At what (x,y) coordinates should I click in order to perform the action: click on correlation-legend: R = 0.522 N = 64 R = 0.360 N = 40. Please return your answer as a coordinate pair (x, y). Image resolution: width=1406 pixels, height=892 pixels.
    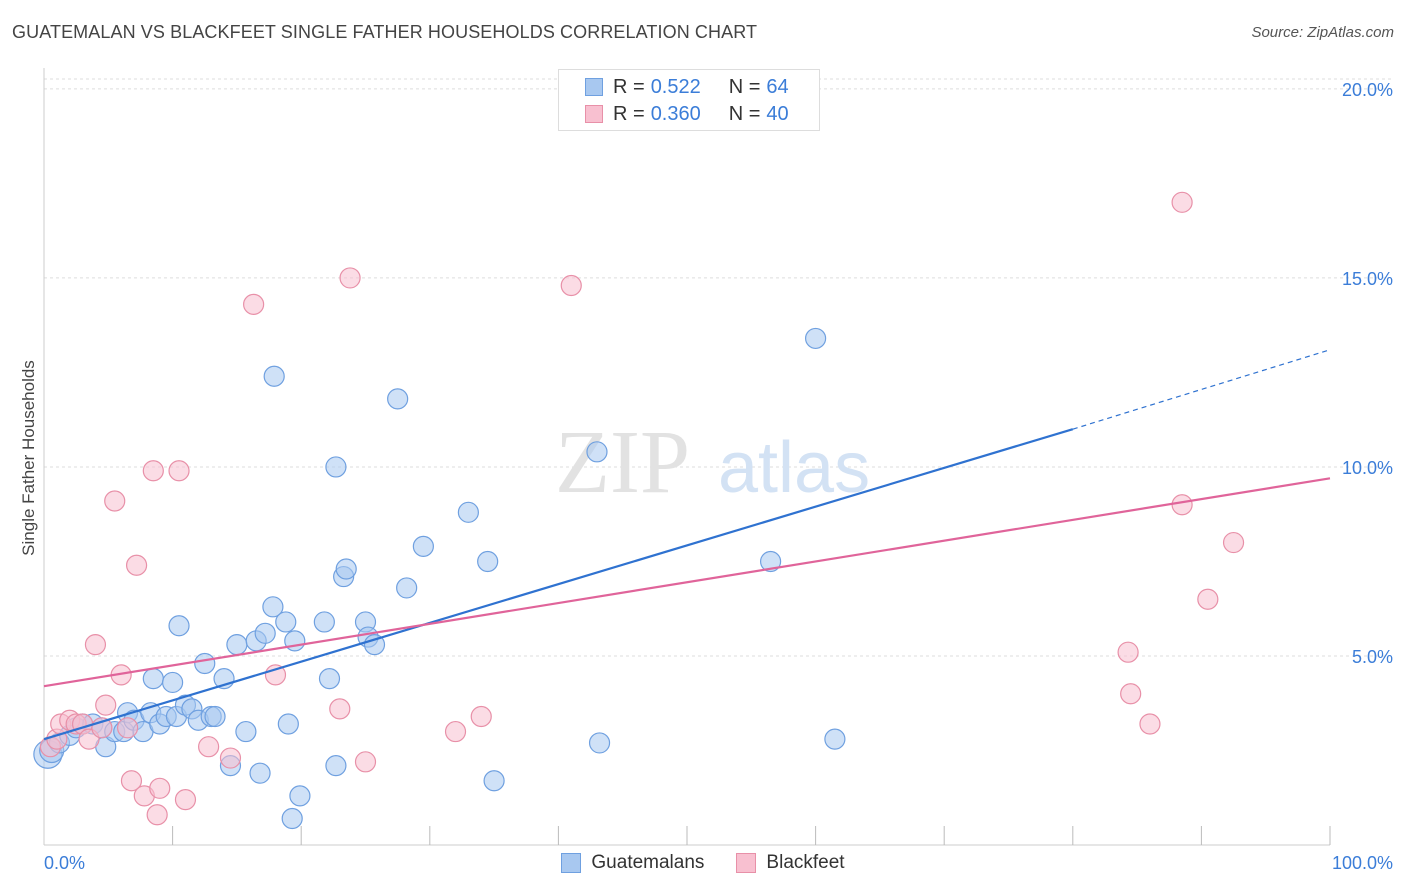
    Looking at the image, I should click on (689, 100).